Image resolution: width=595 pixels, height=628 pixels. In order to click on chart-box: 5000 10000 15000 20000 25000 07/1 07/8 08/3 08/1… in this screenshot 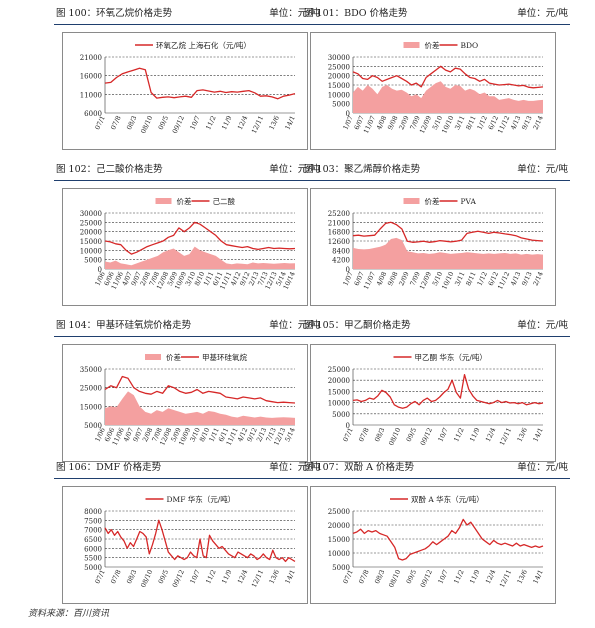, I will do `click(433, 545)`.